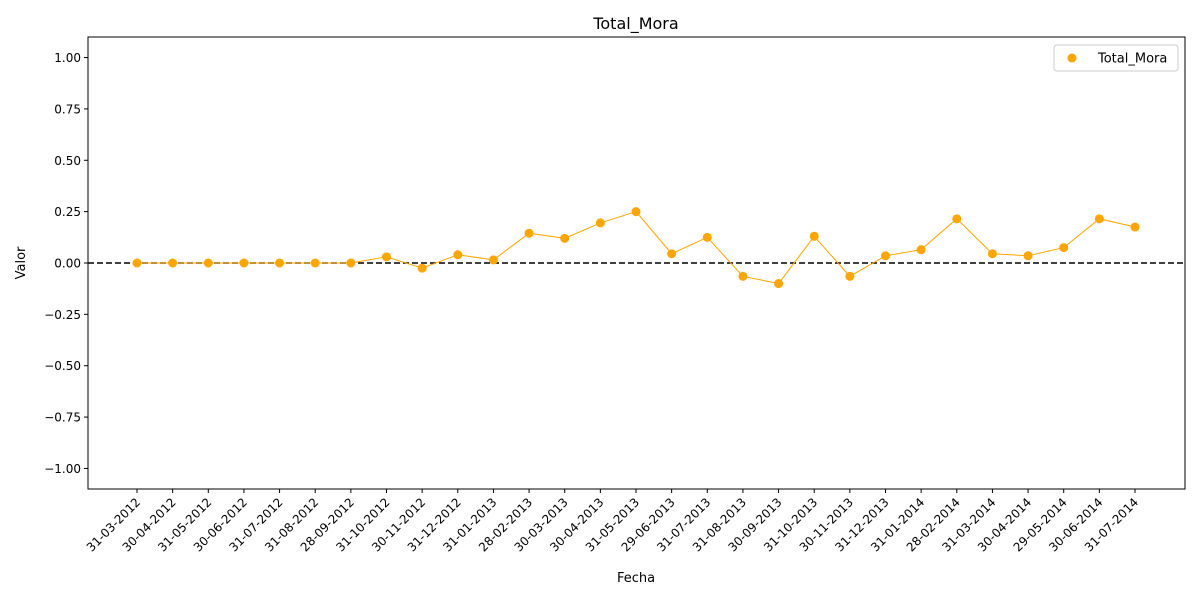 The height and width of the screenshot is (600, 1200). Describe the element at coordinates (67, 212) in the screenshot. I see `y-tick-label: 0.25` at that location.